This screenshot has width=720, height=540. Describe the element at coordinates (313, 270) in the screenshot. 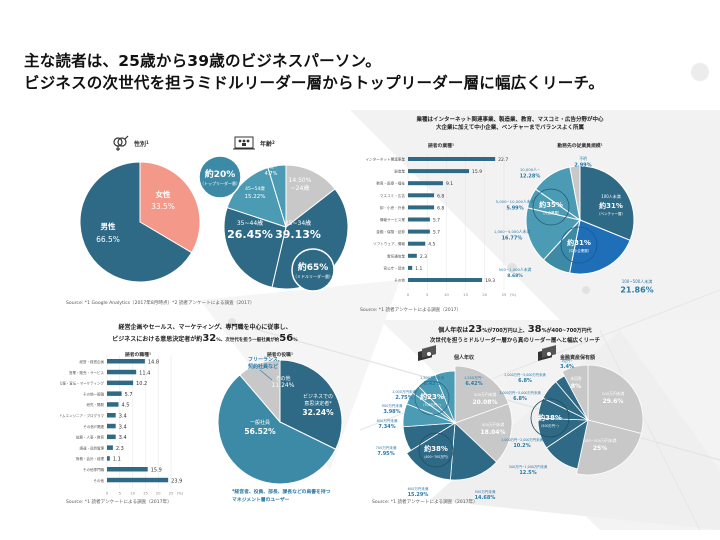

I see `callout-middle-leader-circle` at that location.